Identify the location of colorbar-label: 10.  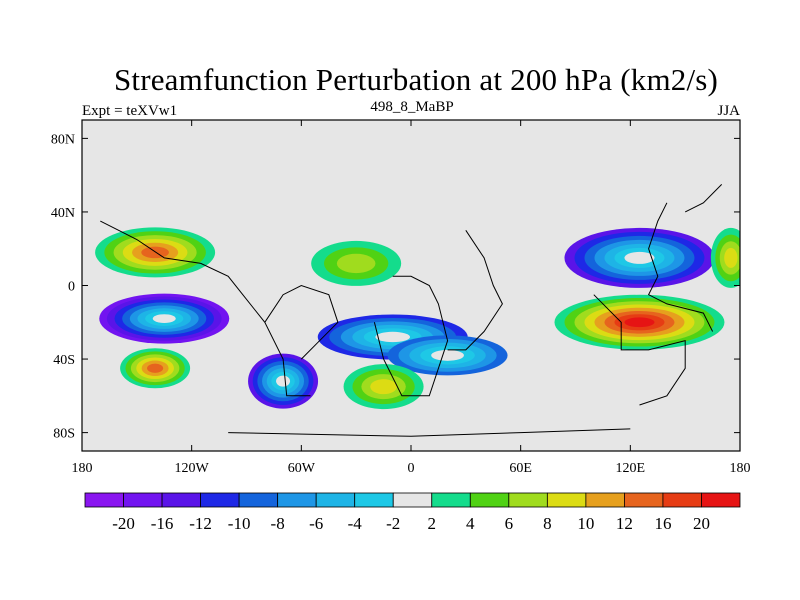
(585, 523).